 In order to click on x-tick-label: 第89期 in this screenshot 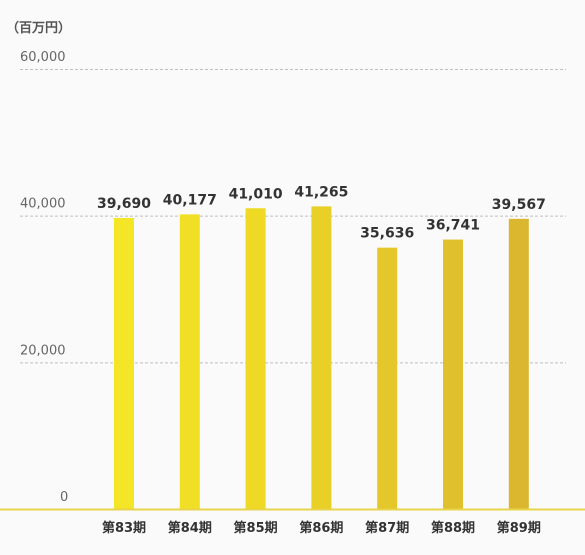, I will do `click(519, 528)`.